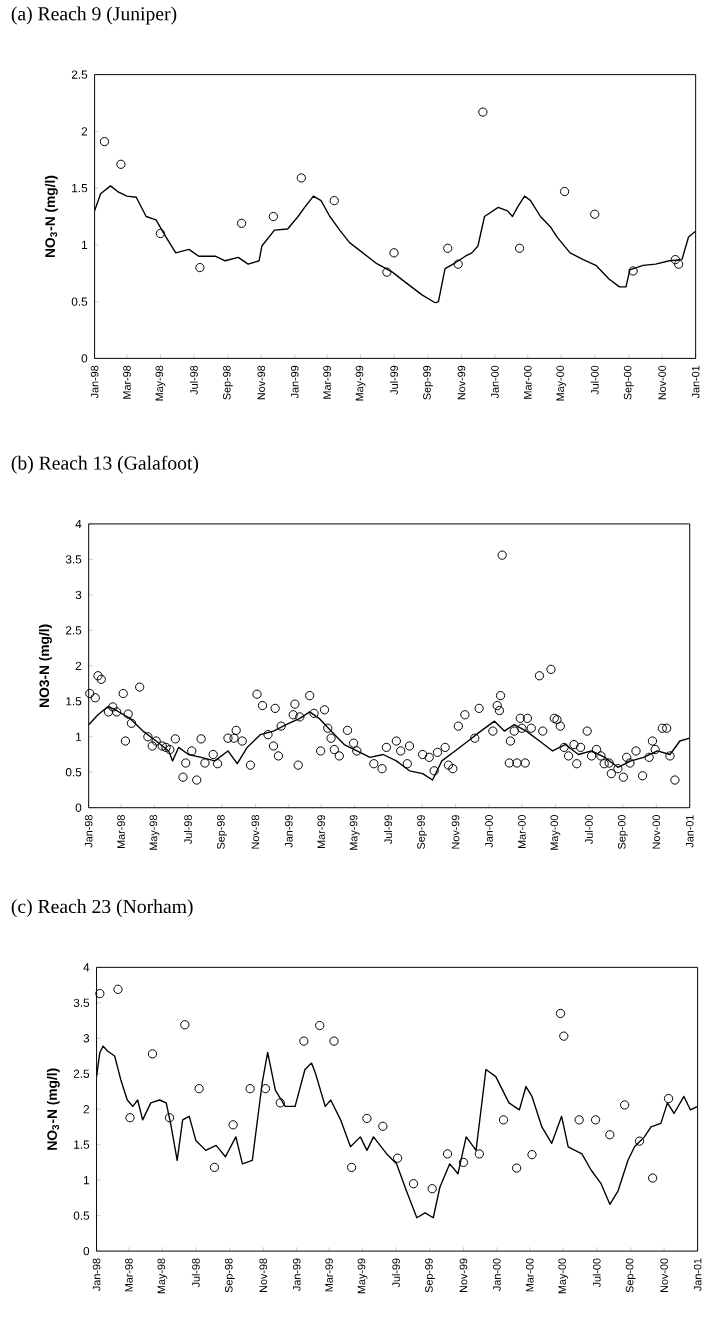 The width and height of the screenshot is (718, 1326). Describe the element at coordinates (94, 15) in the screenshot. I see `chart-title: (a) Reach 9 (Juniper)` at that location.